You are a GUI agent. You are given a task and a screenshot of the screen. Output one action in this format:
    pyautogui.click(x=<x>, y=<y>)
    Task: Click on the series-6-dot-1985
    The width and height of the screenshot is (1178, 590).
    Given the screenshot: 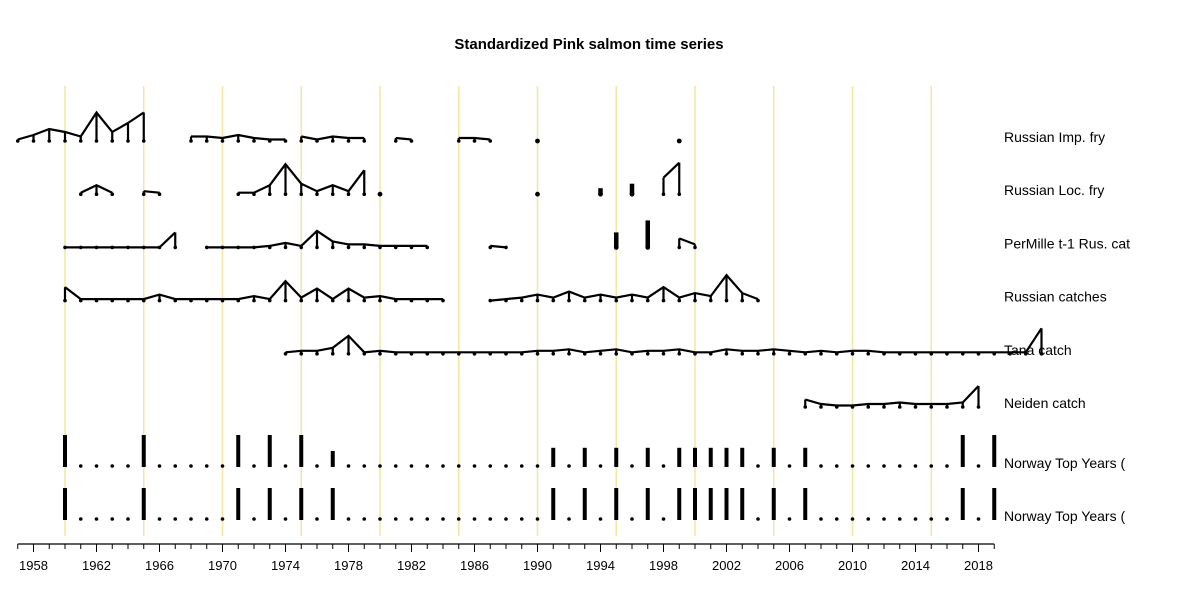 What is the action you would take?
    pyautogui.click(x=458, y=466)
    